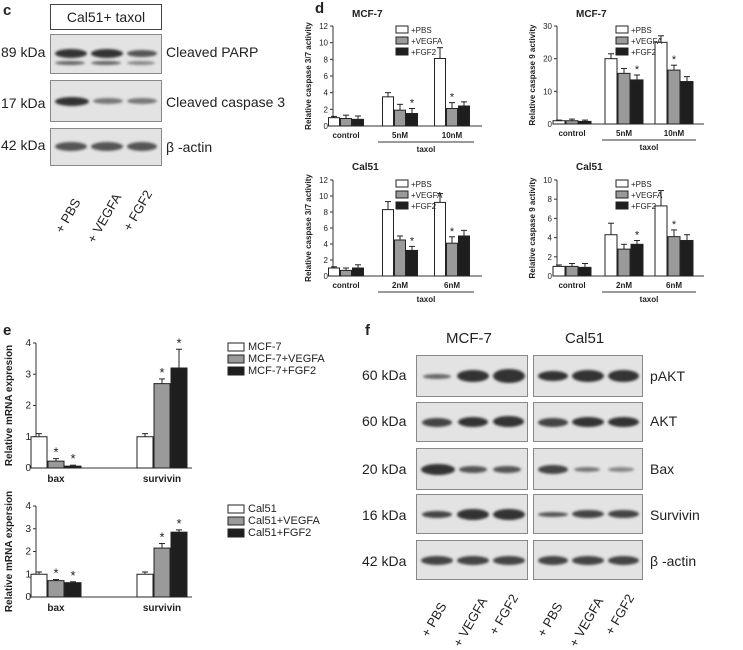 The image size is (743, 650). Describe the element at coordinates (384, 515) in the screenshot. I see `kda-label: 16 kDa` at that location.